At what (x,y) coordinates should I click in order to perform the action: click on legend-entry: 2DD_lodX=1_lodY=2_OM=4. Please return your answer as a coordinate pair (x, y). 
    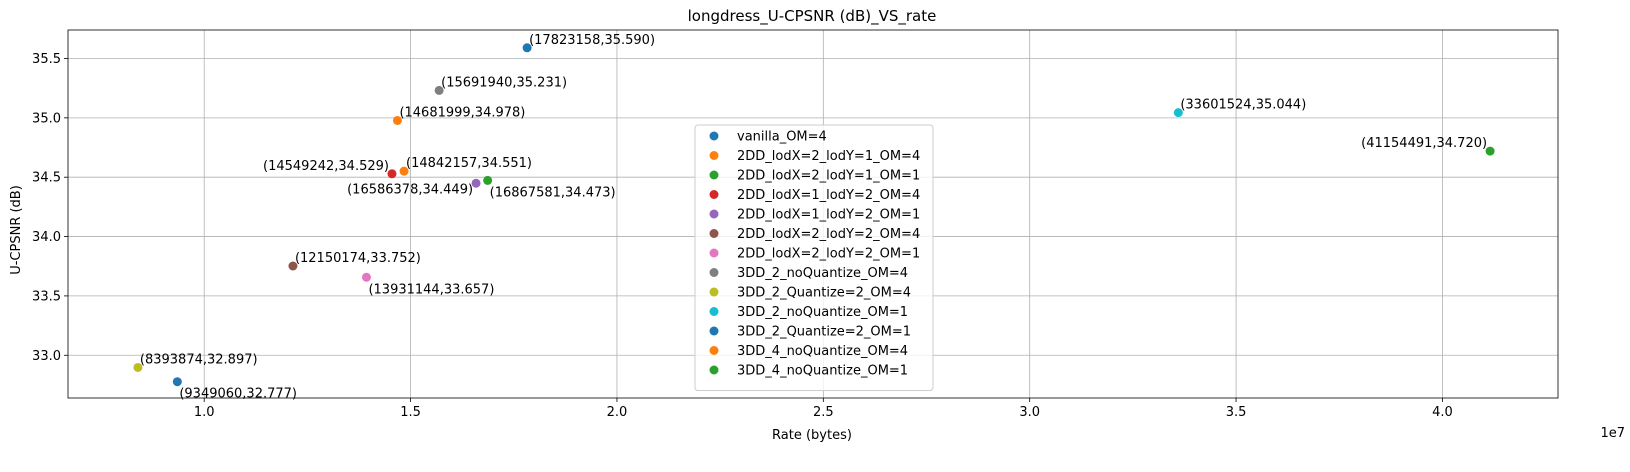
    Looking at the image, I should click on (828, 195).